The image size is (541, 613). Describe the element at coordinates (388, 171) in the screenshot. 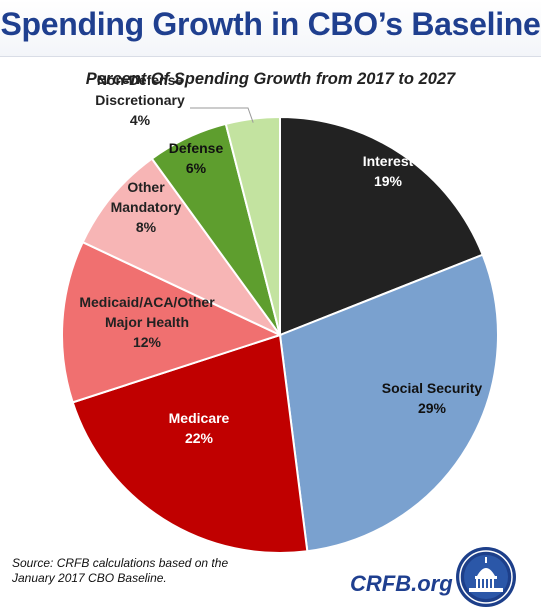

I see `slice-label-0: Interest 19%` at that location.